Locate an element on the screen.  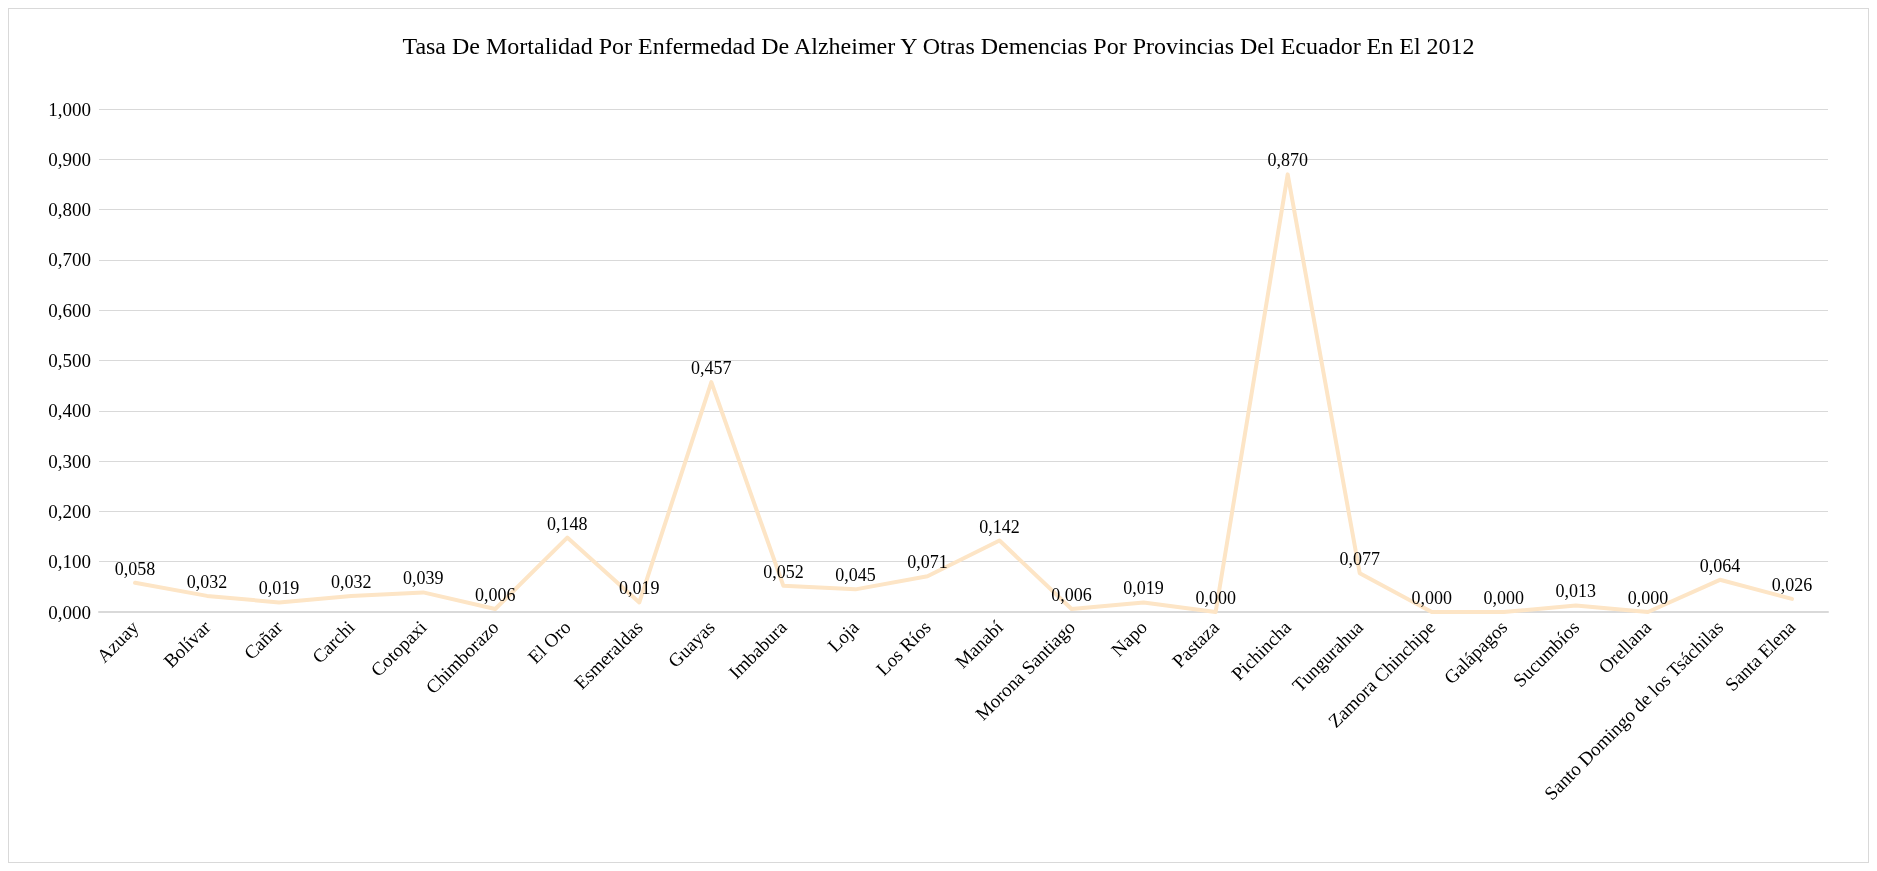
x-tick-label: Loja is located at coordinates (843, 636).